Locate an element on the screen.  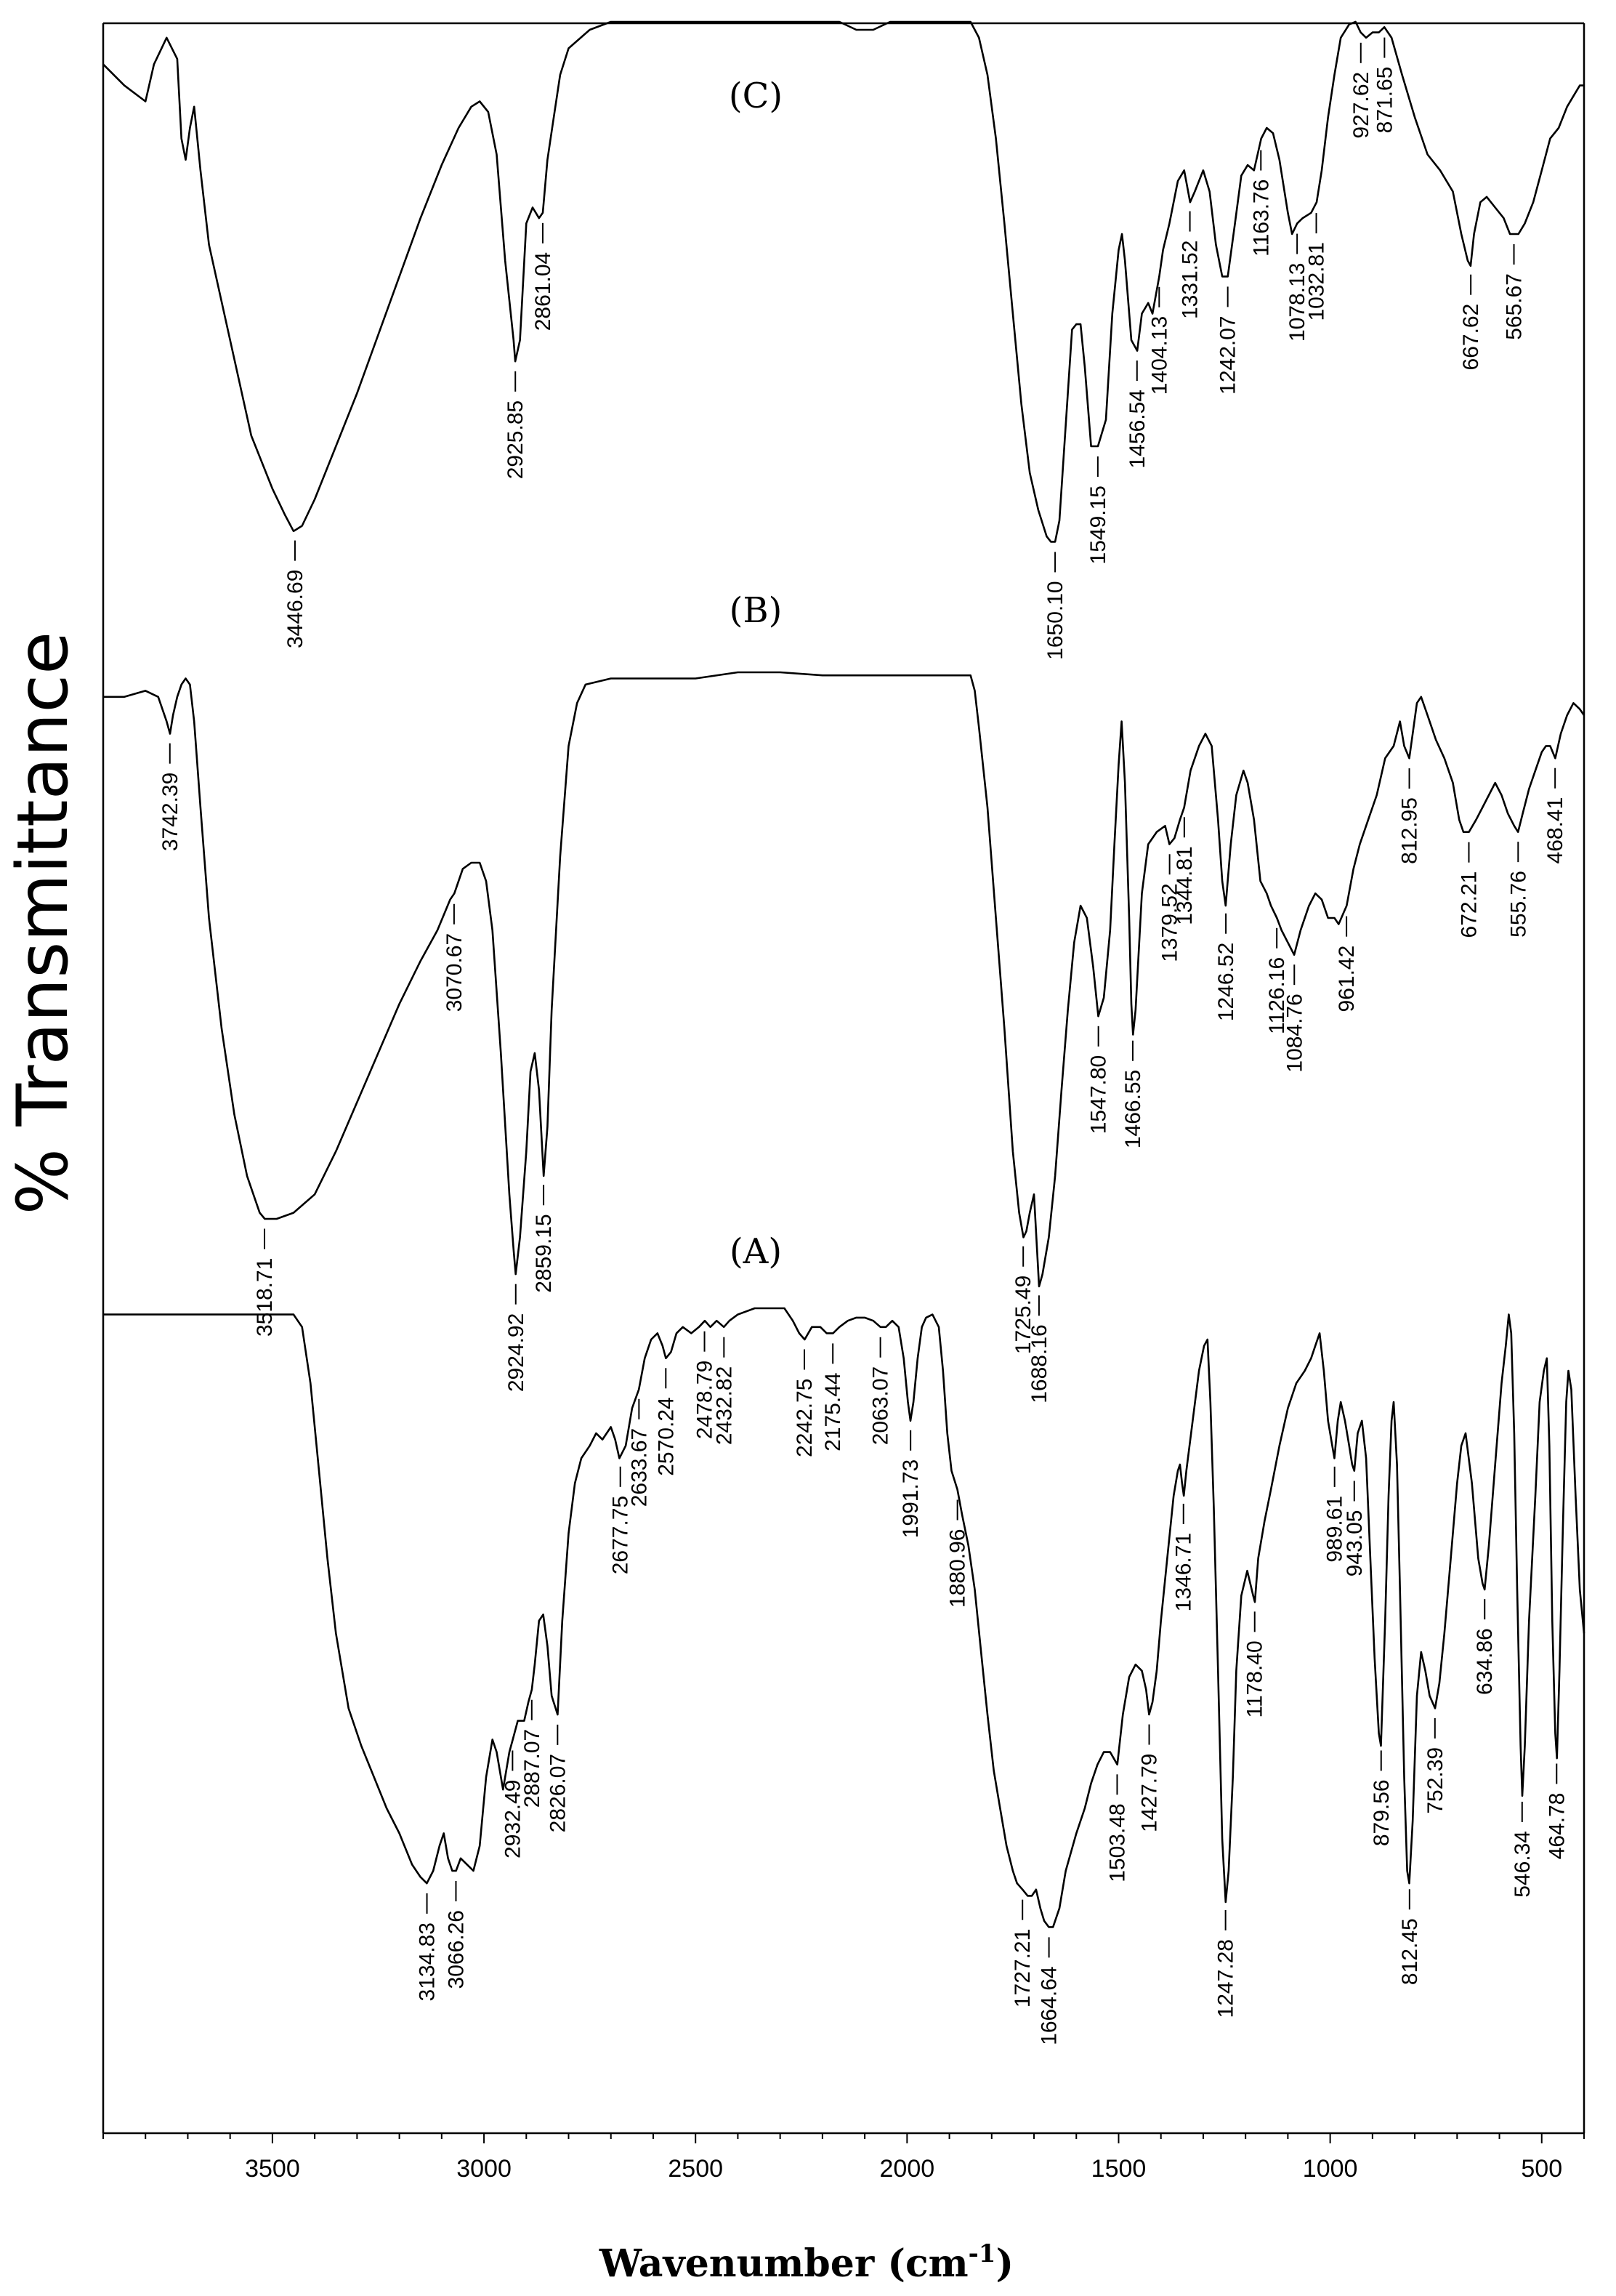
peak-label: 943.05 is located at coordinates (1355, 1543).